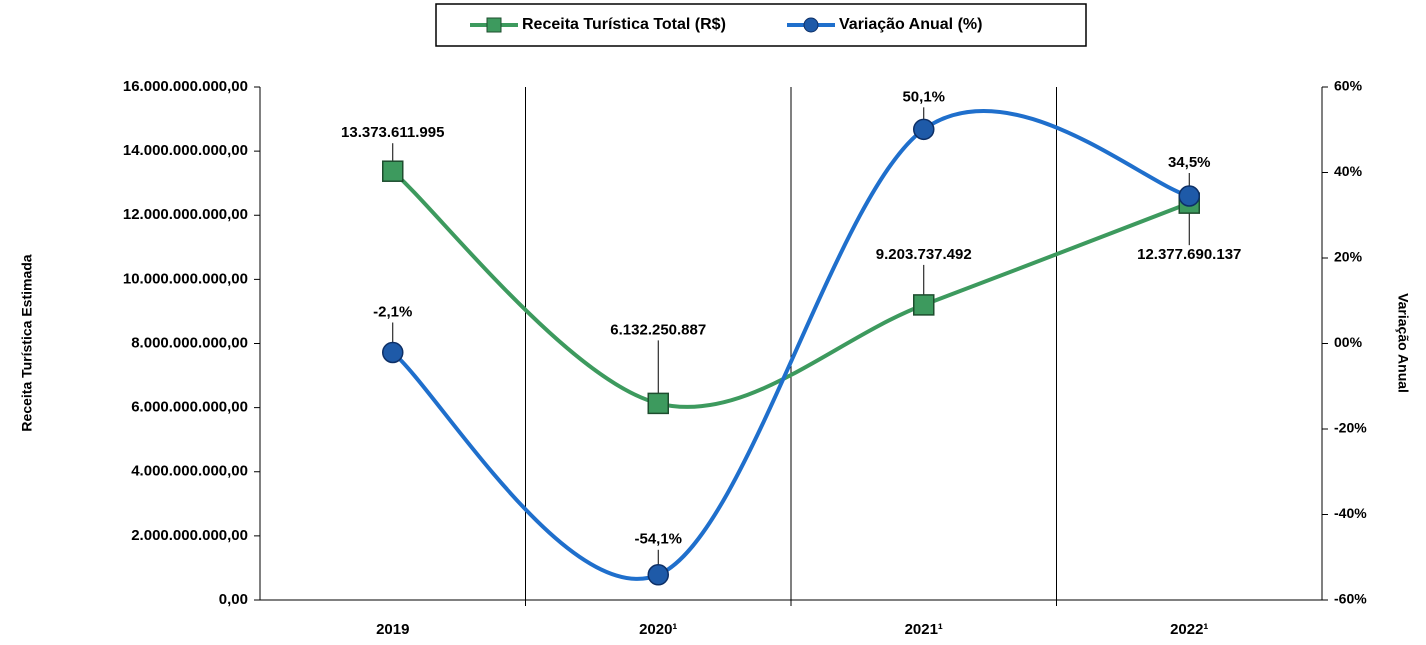  I want to click on data-label: 9.203.737.492, so click(924, 254).